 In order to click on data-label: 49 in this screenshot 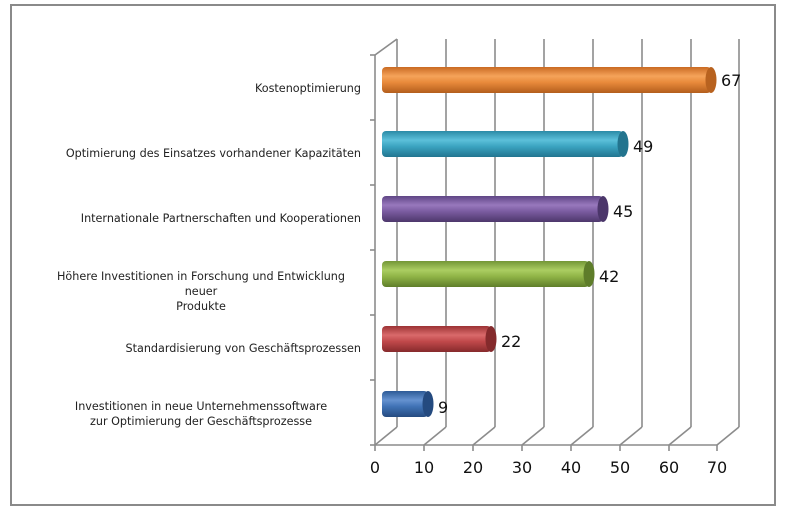, I will do `click(643, 146)`.